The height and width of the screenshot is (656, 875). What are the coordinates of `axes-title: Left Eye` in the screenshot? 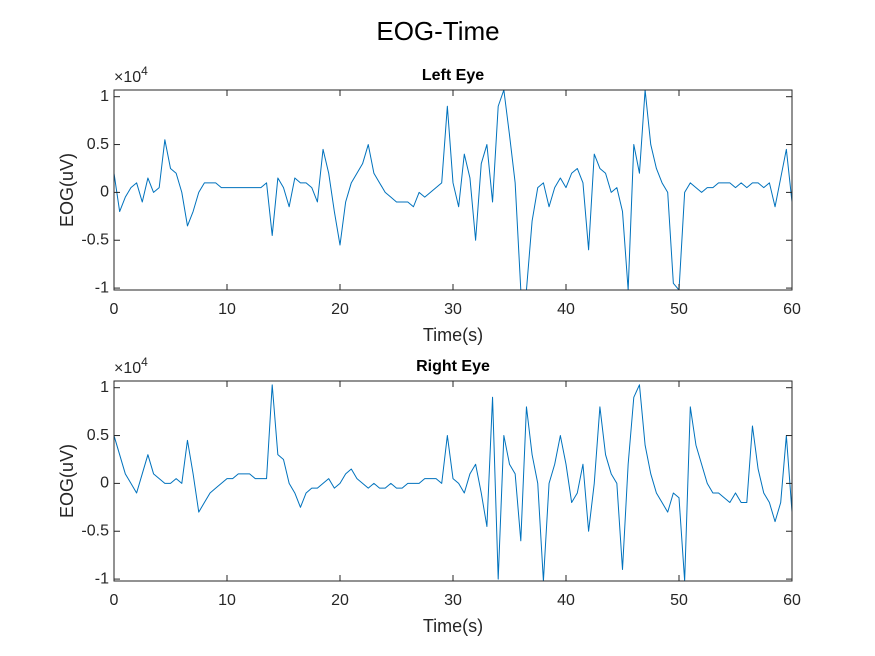 It's located at (453, 75).